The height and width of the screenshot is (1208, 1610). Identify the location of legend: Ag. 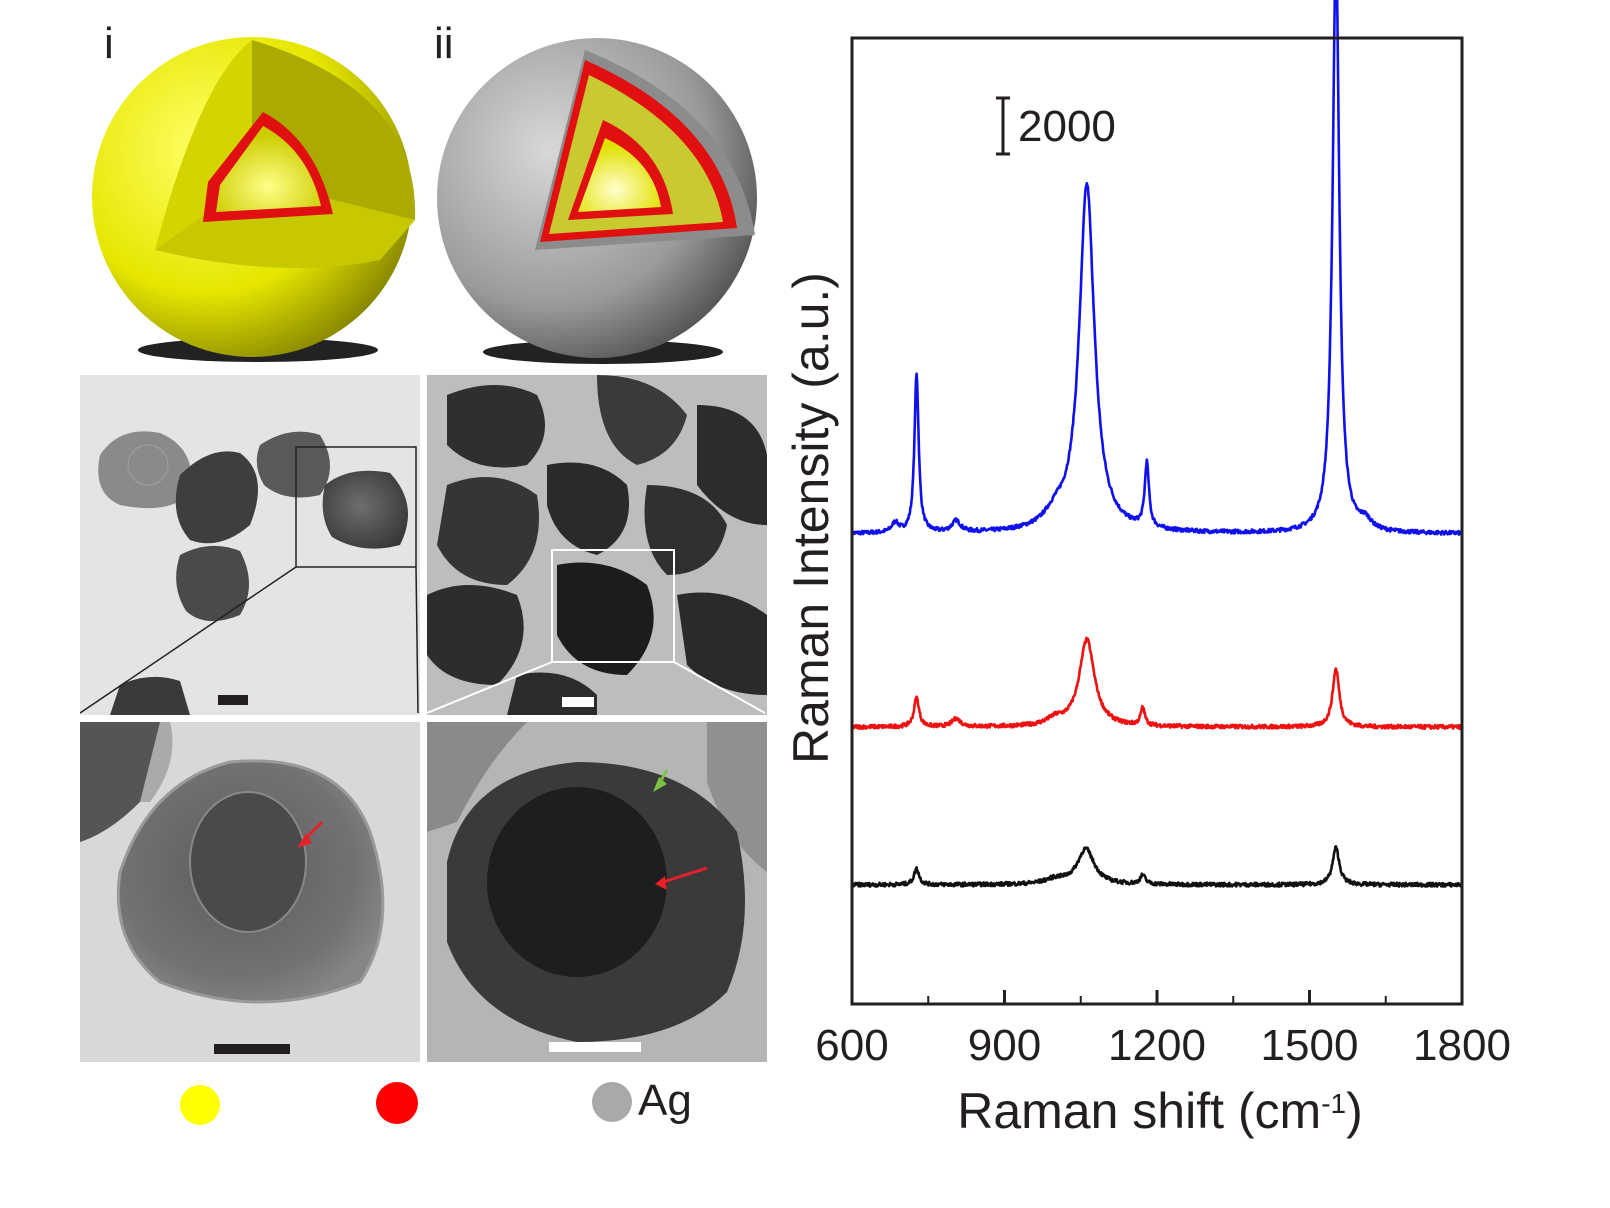
(400, 1108).